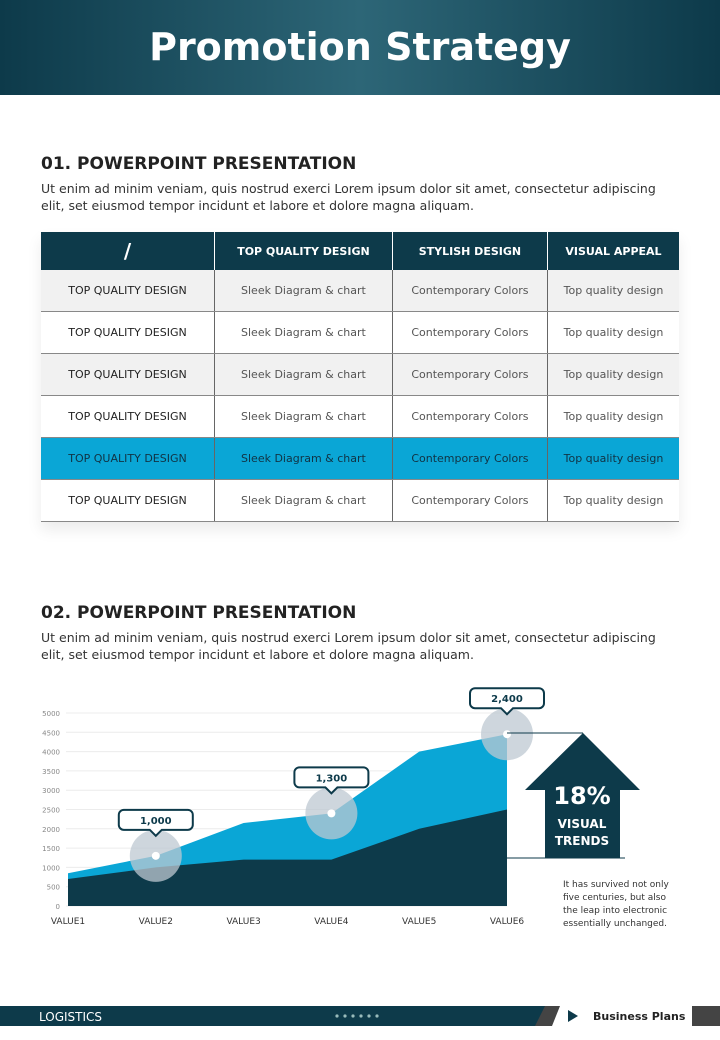  I want to click on header: Promotion Strategy, so click(360, 47).